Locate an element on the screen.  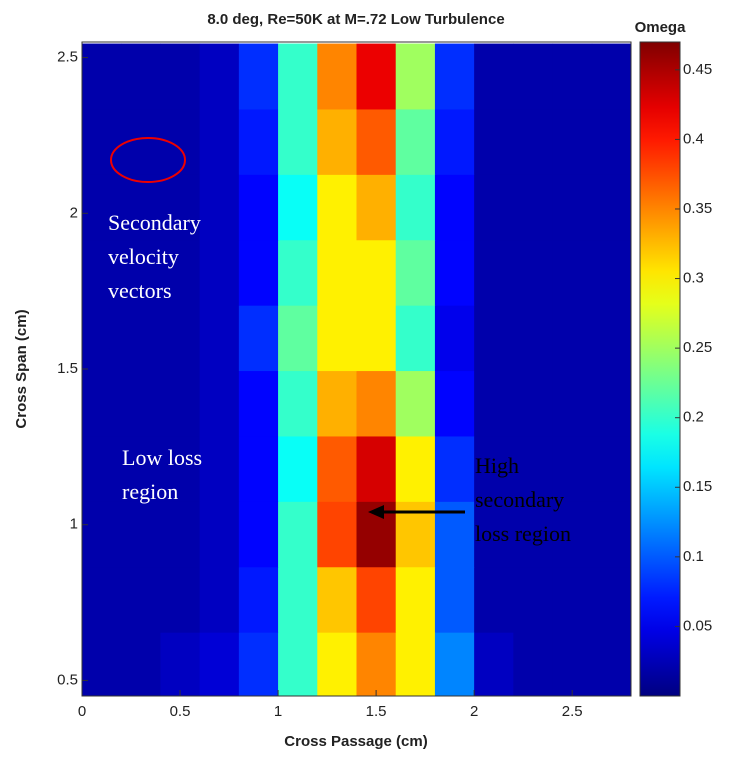
x-tick-label: 1 is located at coordinates (278, 711).